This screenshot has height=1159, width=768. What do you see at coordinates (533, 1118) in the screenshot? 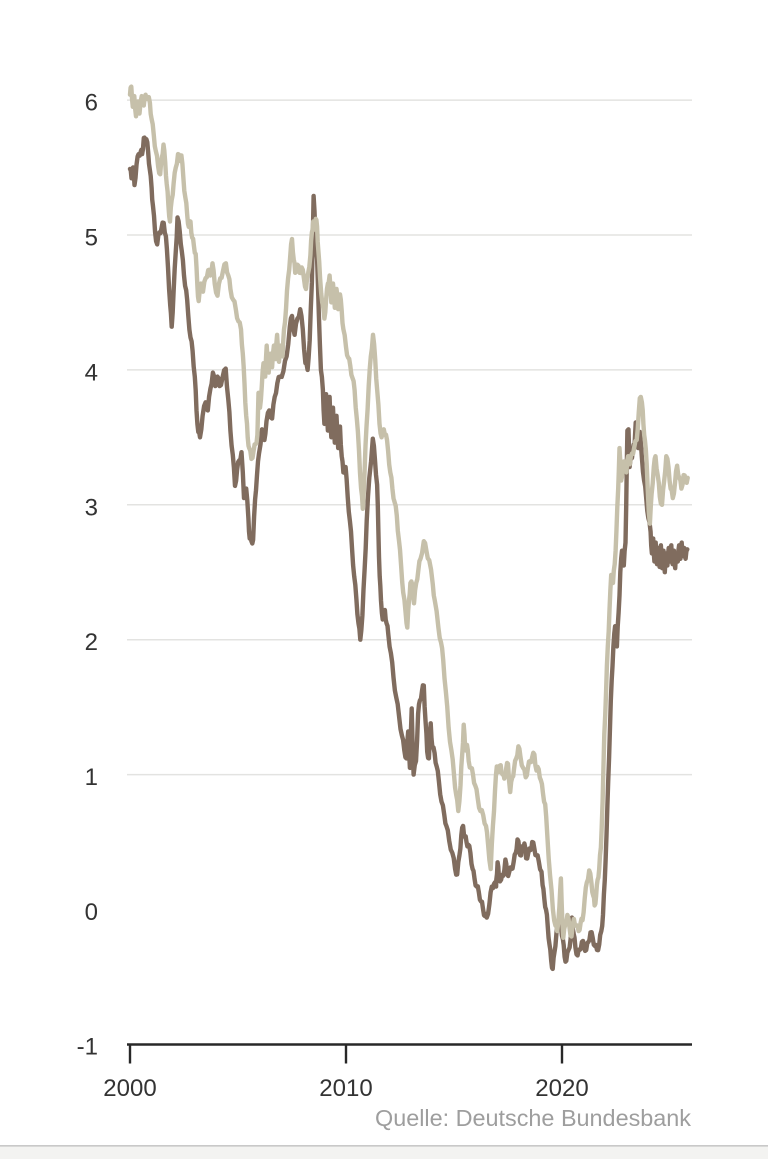
I see `svg-text: Quelle: Deutsche Bundesbank` at bounding box center [533, 1118].